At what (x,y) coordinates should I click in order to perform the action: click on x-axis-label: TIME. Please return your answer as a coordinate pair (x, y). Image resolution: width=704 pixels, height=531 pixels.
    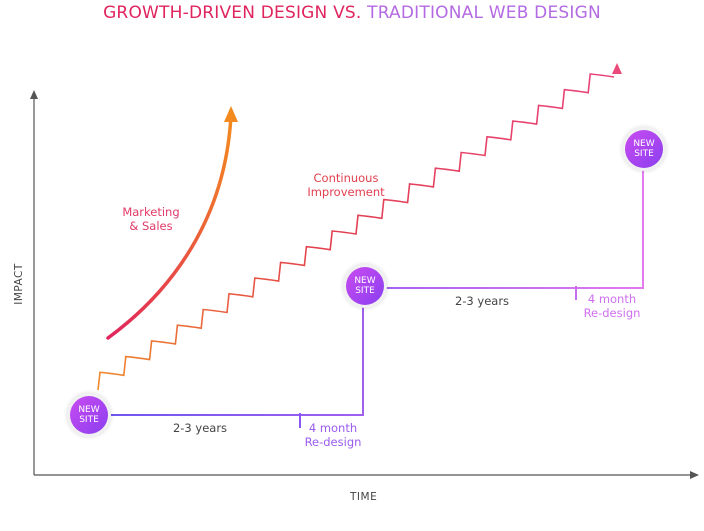
    Looking at the image, I should click on (364, 497).